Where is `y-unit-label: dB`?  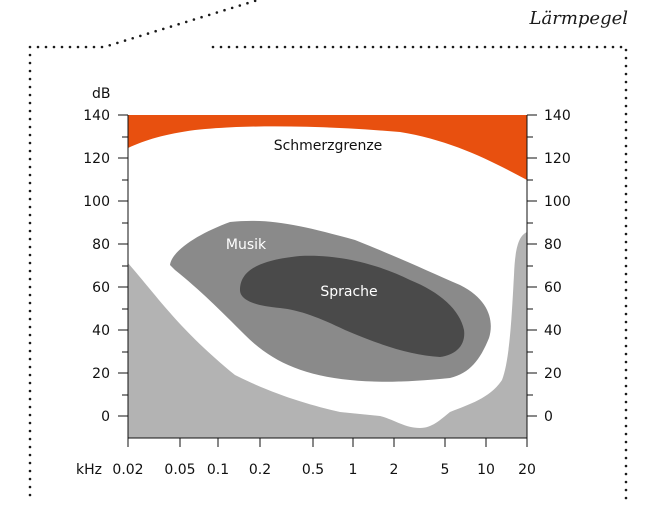 y-unit-label: dB is located at coordinates (101, 94).